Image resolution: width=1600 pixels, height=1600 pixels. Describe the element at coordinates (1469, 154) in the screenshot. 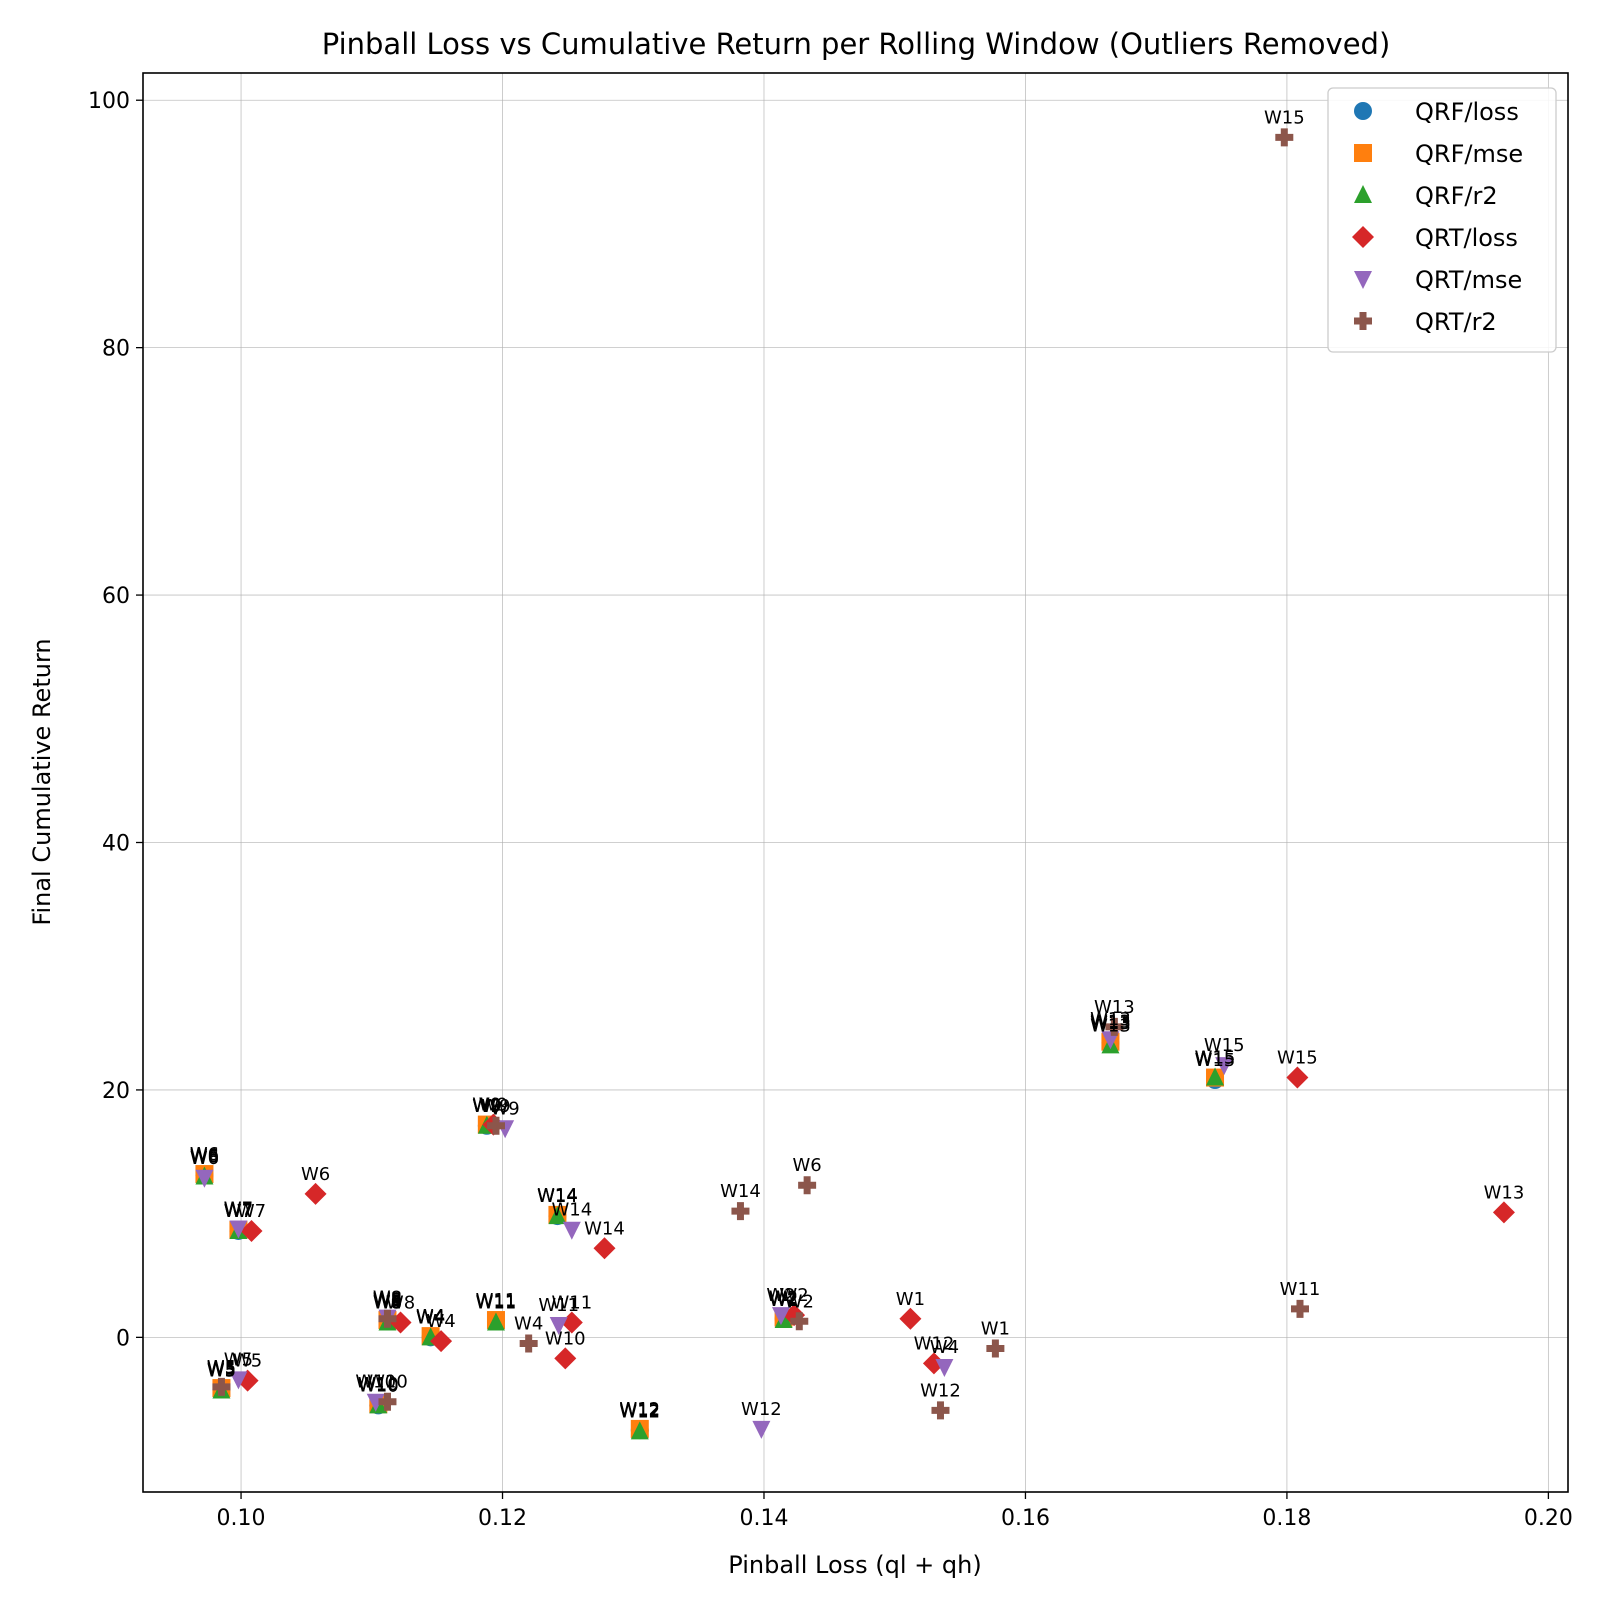

I see `legend-entry: QRF/mse` at that location.